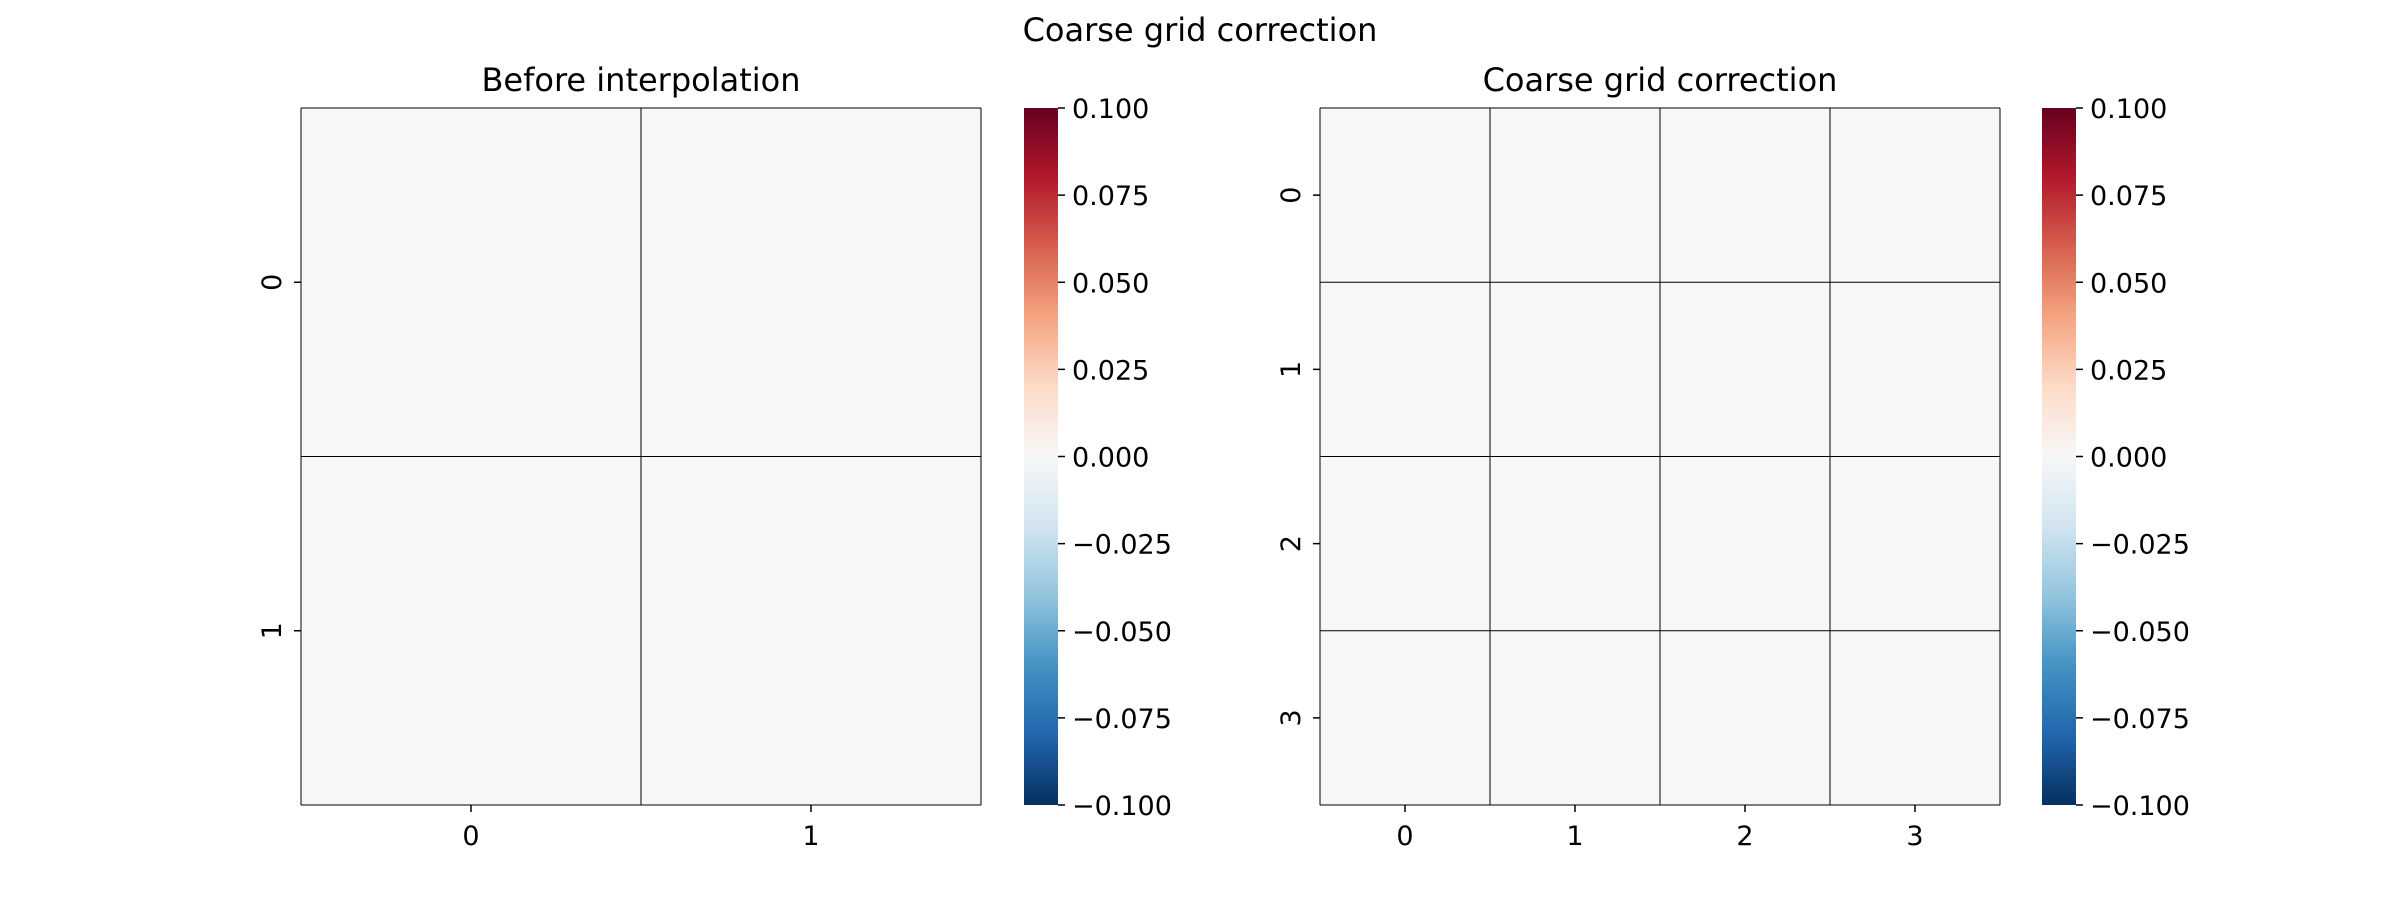 This screenshot has width=2400, height=900. I want to click on y-tick-label: 3, so click(1291, 717).